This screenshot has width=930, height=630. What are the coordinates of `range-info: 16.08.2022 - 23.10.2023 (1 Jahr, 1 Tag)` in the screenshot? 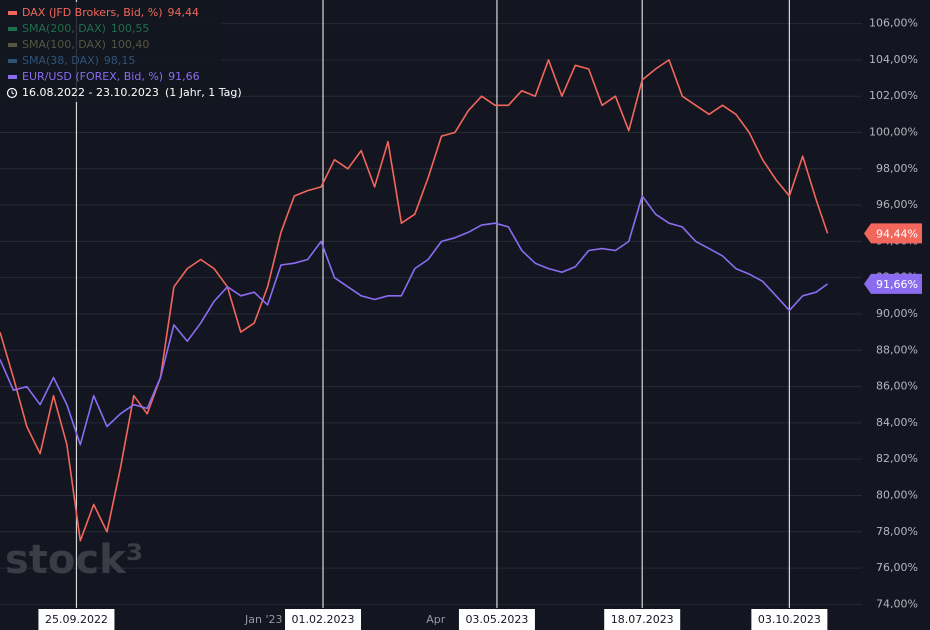 It's located at (132, 92).